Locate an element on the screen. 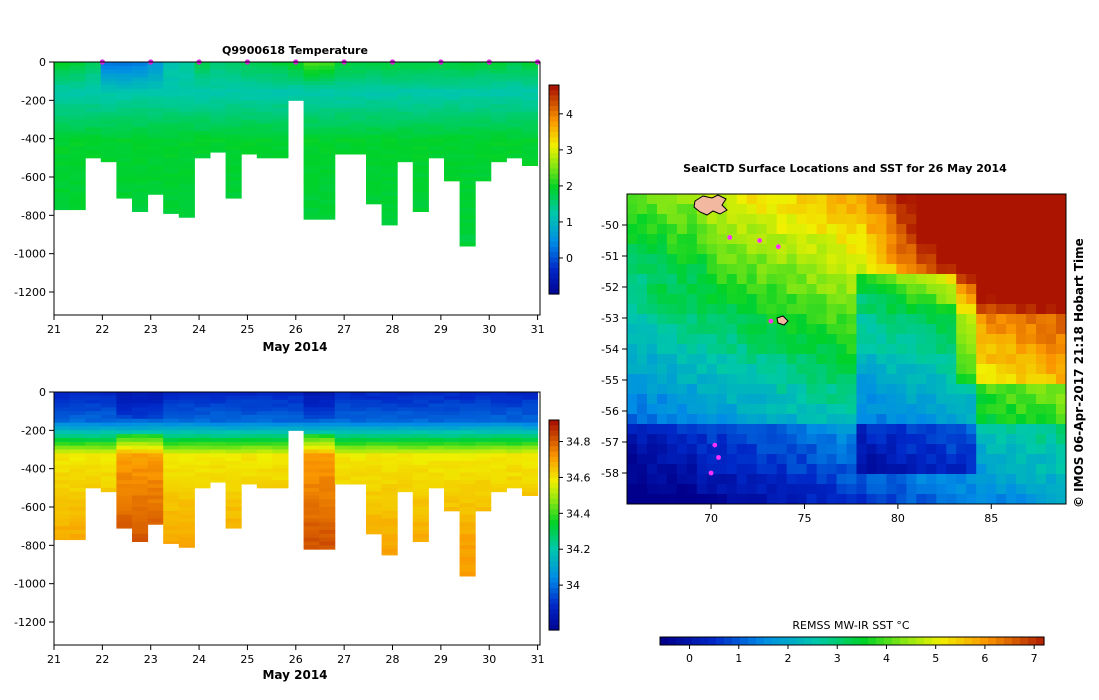 The image size is (1099, 700). colorbar-tick-label: 2 is located at coordinates (569, 186).